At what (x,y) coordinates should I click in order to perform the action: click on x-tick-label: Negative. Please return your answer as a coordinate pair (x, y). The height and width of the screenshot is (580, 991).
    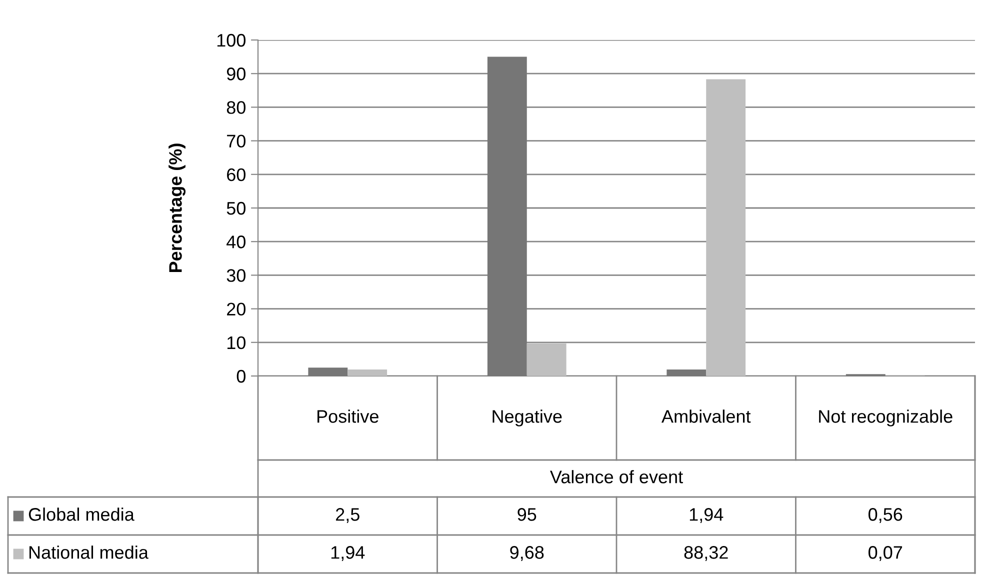
    Looking at the image, I should click on (527, 418).